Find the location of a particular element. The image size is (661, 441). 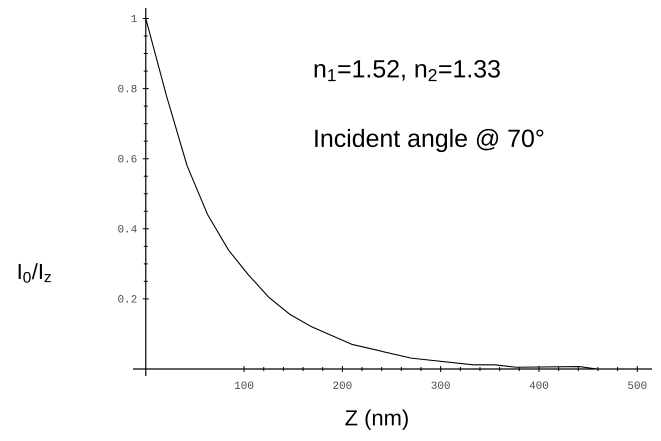

y-tick-label: 0.4 is located at coordinates (127, 229).